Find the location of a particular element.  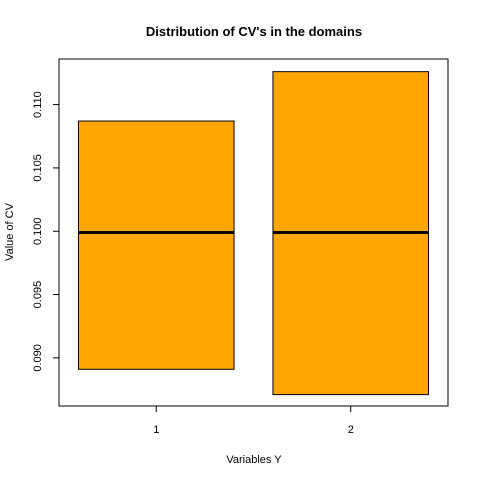

y-axis: 0.090 0.095 0.100 0.105 0.110 is located at coordinates (45, 231).